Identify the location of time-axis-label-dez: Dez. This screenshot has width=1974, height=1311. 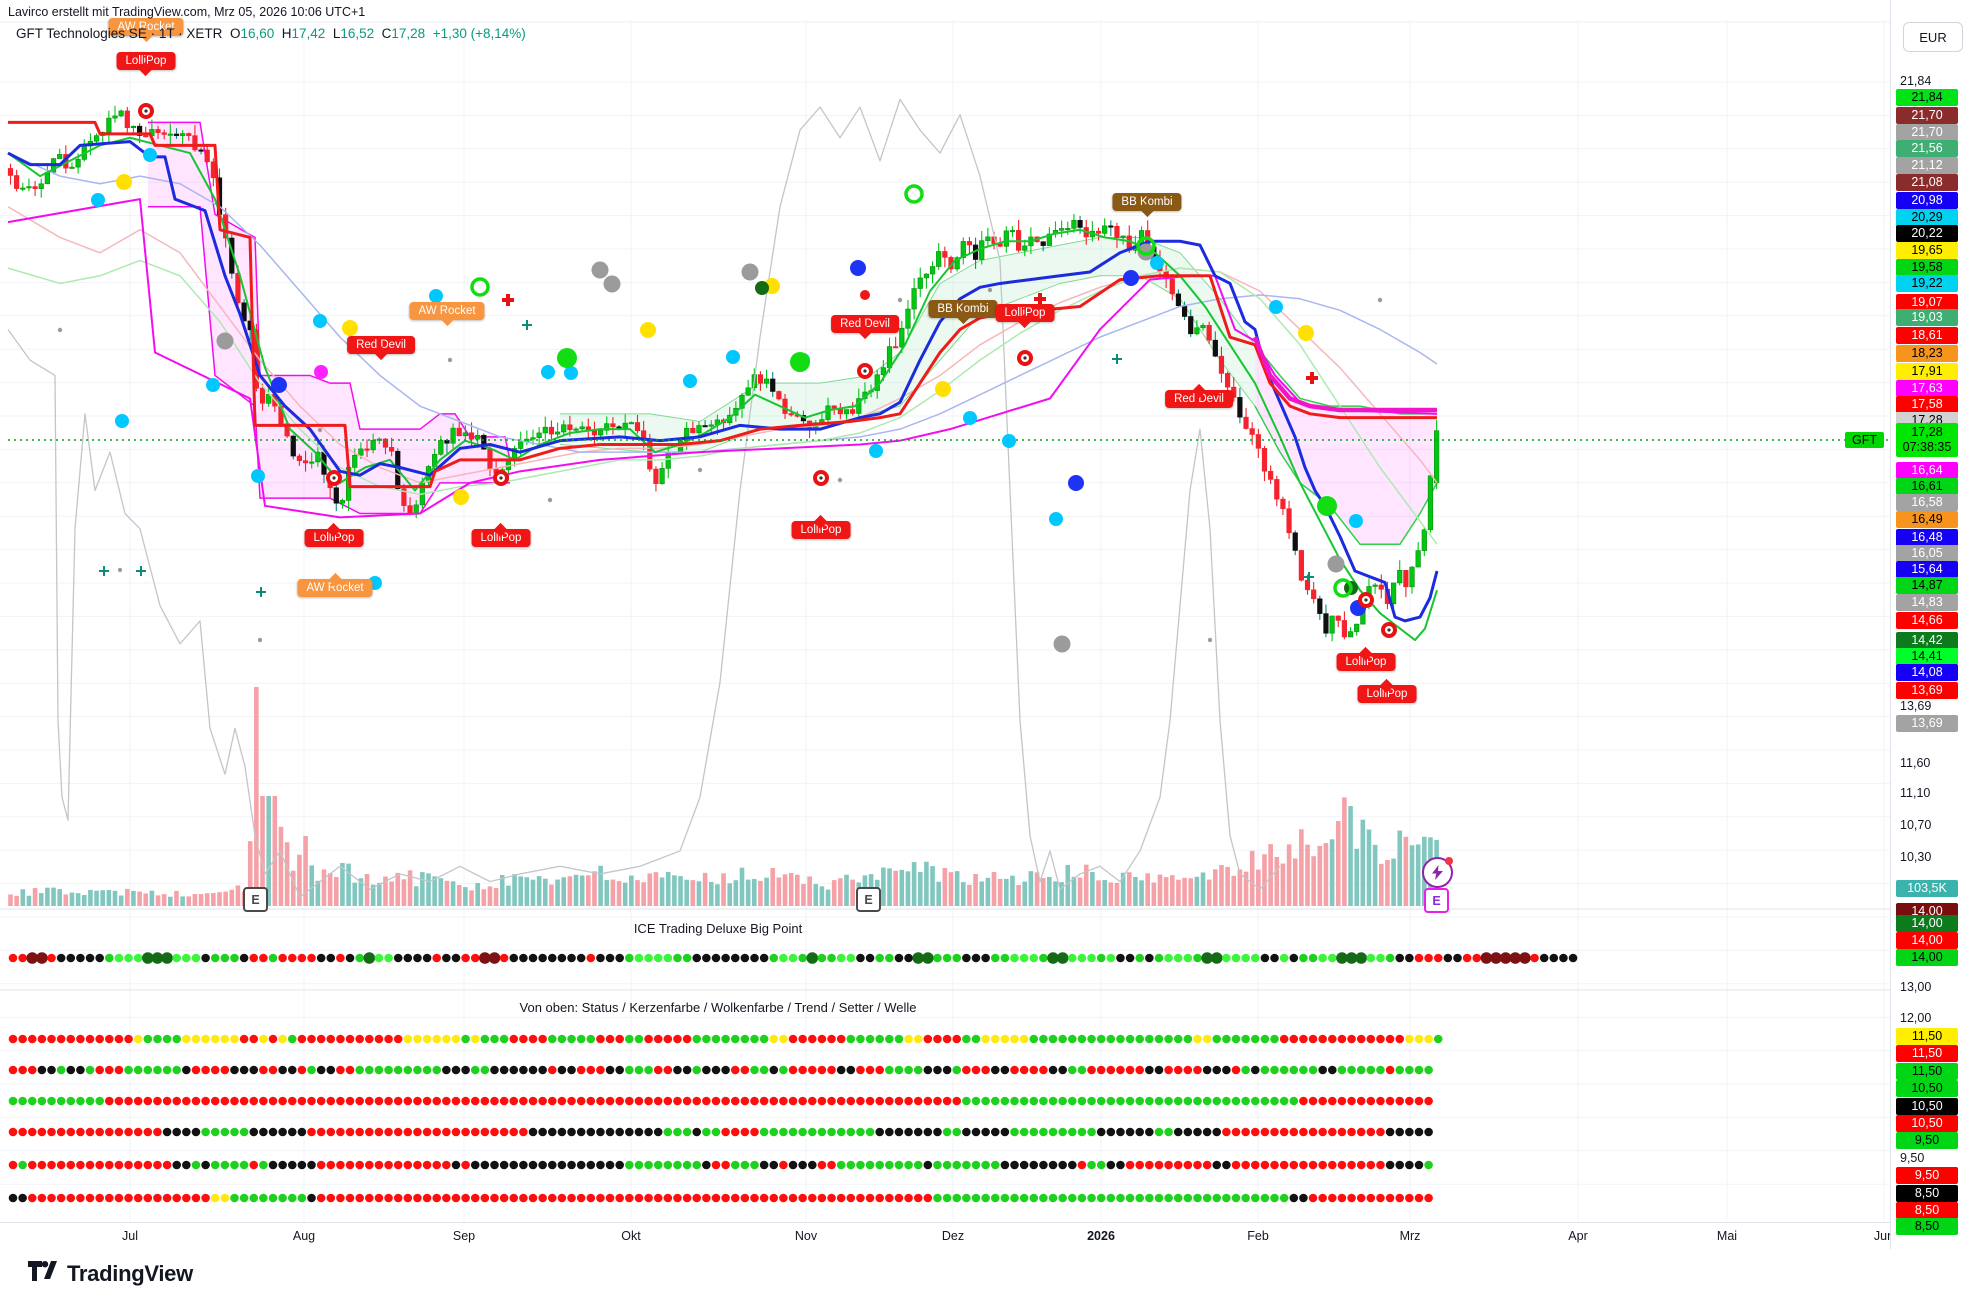
(953, 1236).